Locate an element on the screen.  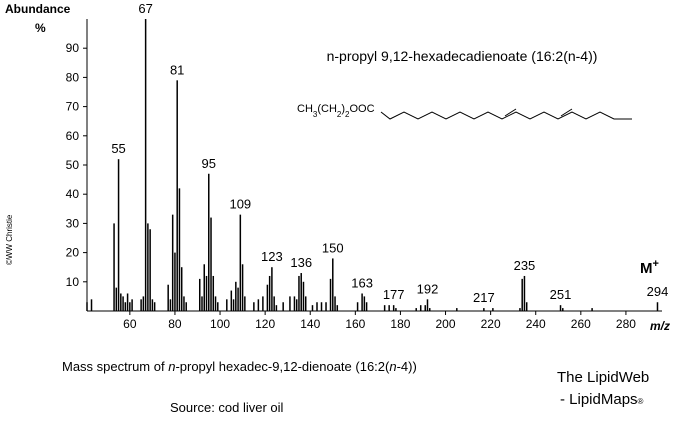
credit: - LipidMaps® is located at coordinates (602, 399).